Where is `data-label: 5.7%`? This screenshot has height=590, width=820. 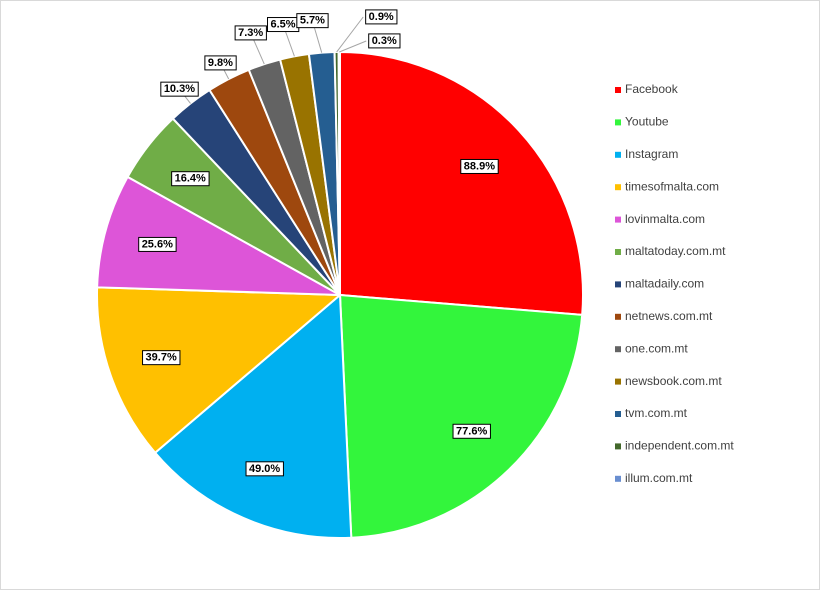 data-label: 5.7% is located at coordinates (312, 21).